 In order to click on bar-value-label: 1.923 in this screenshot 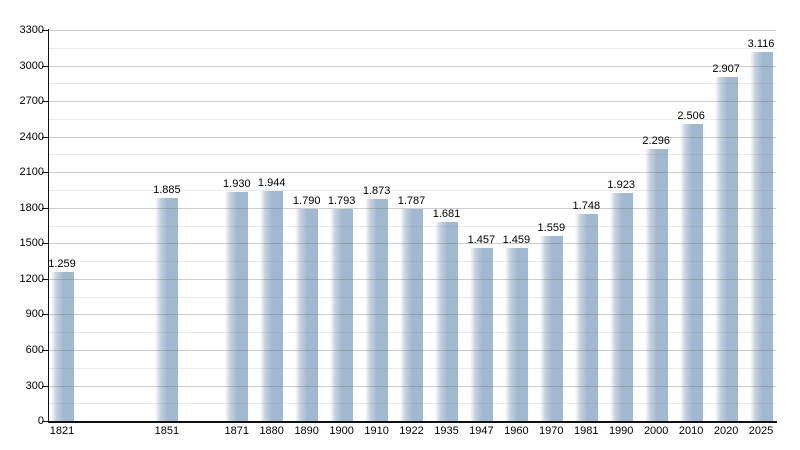, I will do `click(621, 185)`.